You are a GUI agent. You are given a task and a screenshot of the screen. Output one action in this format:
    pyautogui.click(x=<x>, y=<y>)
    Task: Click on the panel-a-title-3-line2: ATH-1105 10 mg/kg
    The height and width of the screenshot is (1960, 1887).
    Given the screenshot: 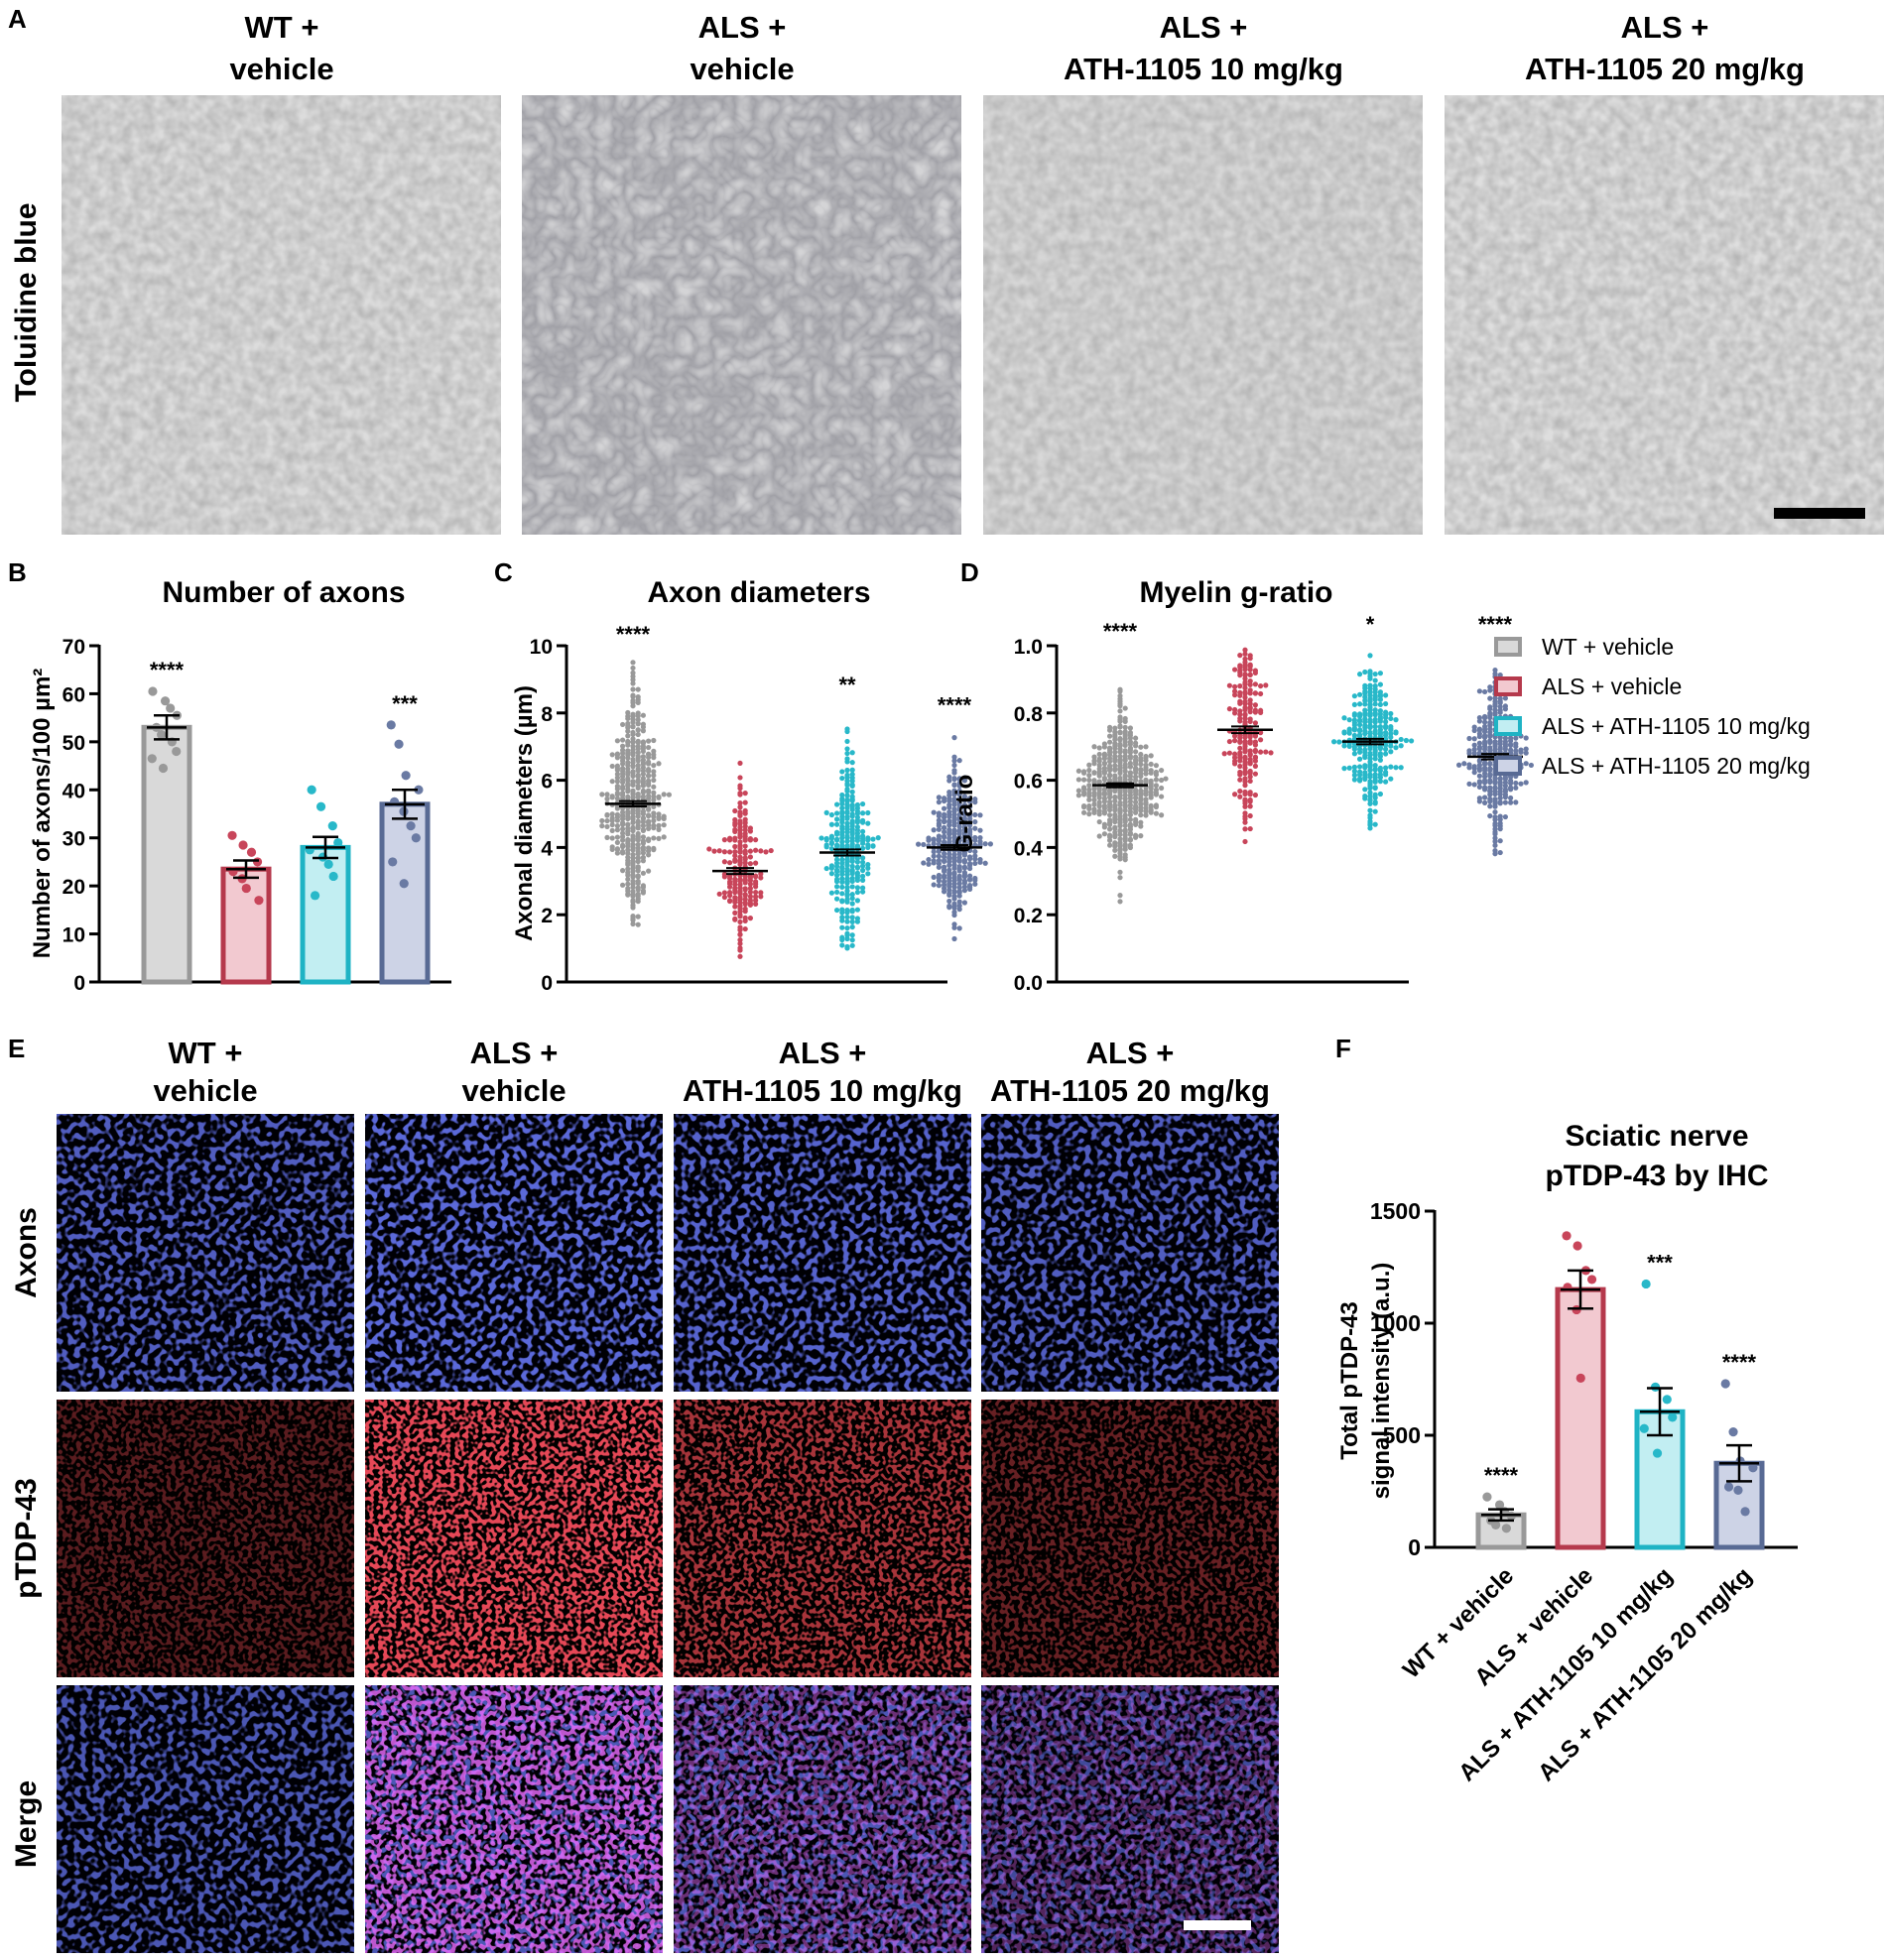 What is the action you would take?
    pyautogui.click(x=1203, y=69)
    